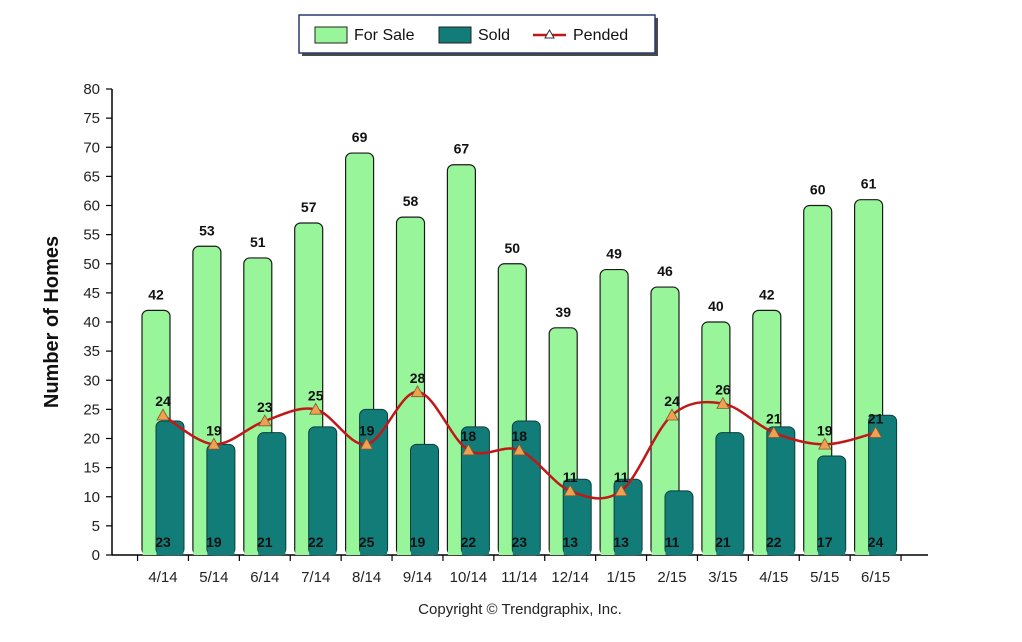 The image size is (1022, 642). What do you see at coordinates (570, 477) in the screenshot?
I see `pended-value-label: 11` at bounding box center [570, 477].